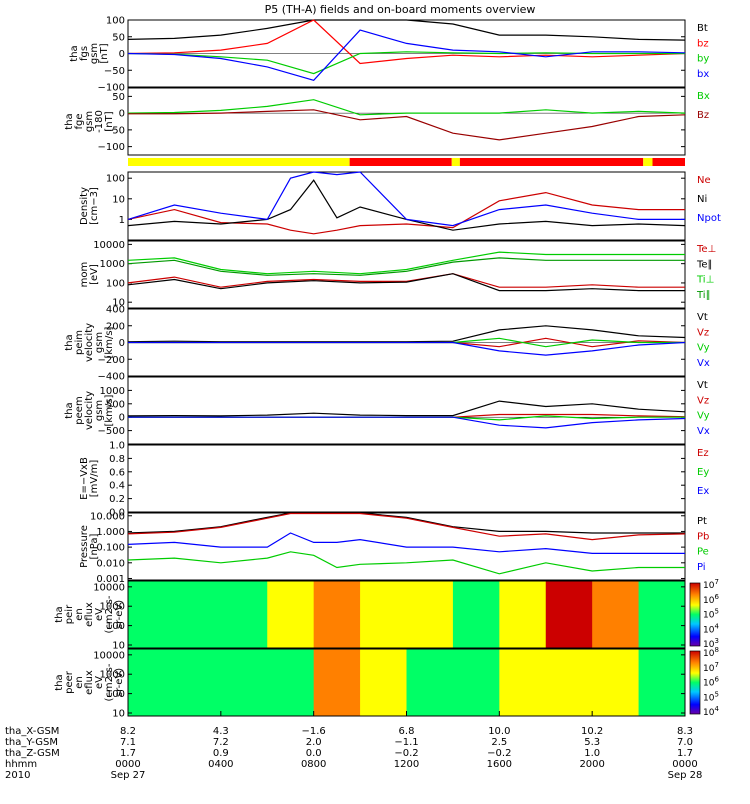 This screenshot has width=750, height=804. What do you see at coordinates (313, 764) in the screenshot?
I see `x-axis-value: 0800` at bounding box center [313, 764].